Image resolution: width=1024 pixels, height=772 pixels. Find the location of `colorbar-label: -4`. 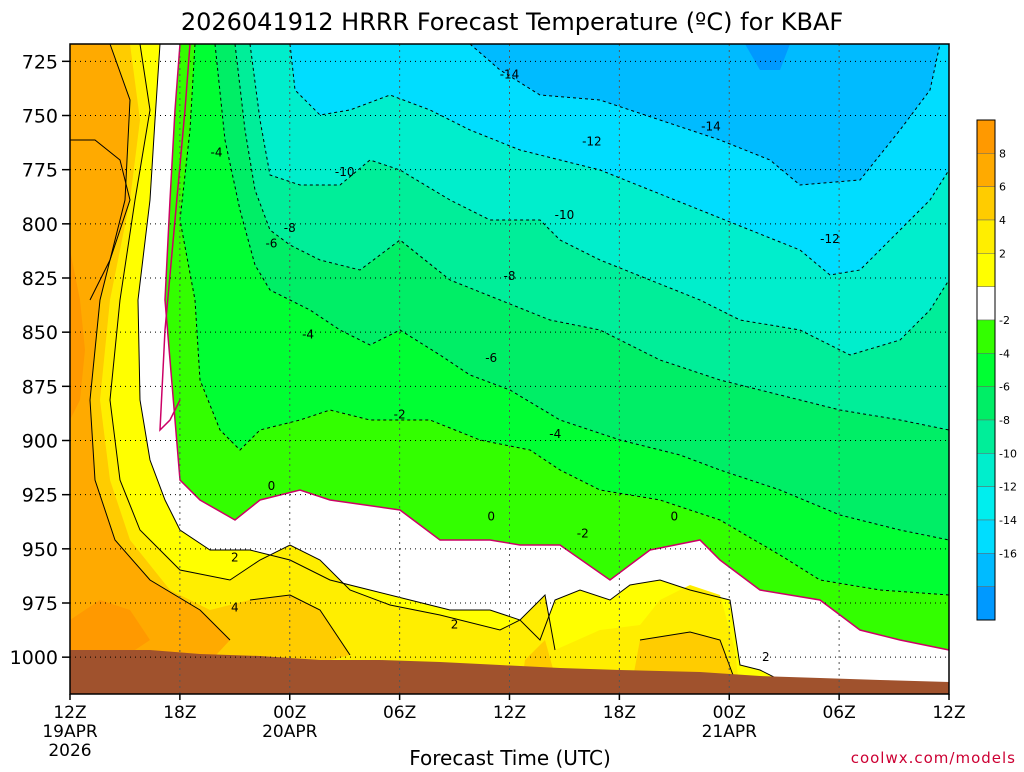

colorbar-label: -4 is located at coordinates (1004, 353).